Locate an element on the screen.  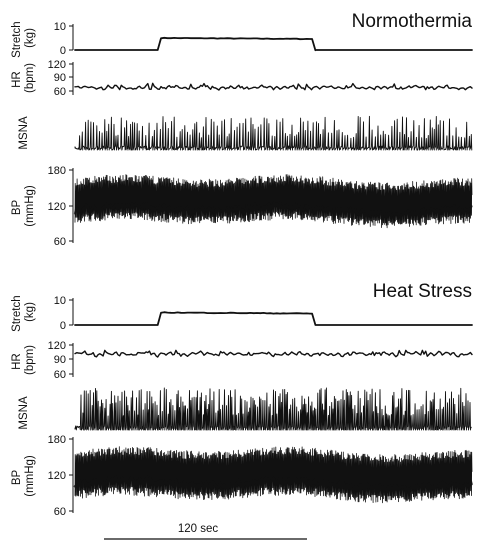
normothermia-title: Normothermia is located at coordinates (412, 21).